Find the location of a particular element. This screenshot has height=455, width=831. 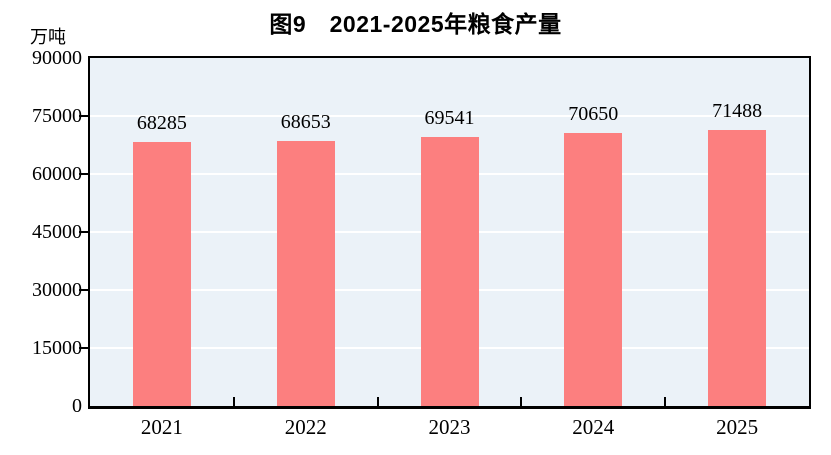

bar-value-label: 68653 is located at coordinates (305, 121).